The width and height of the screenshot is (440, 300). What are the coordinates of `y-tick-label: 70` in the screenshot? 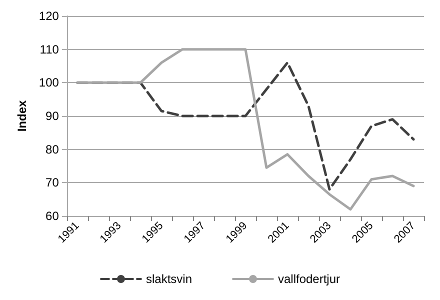 It's located at (53, 183).